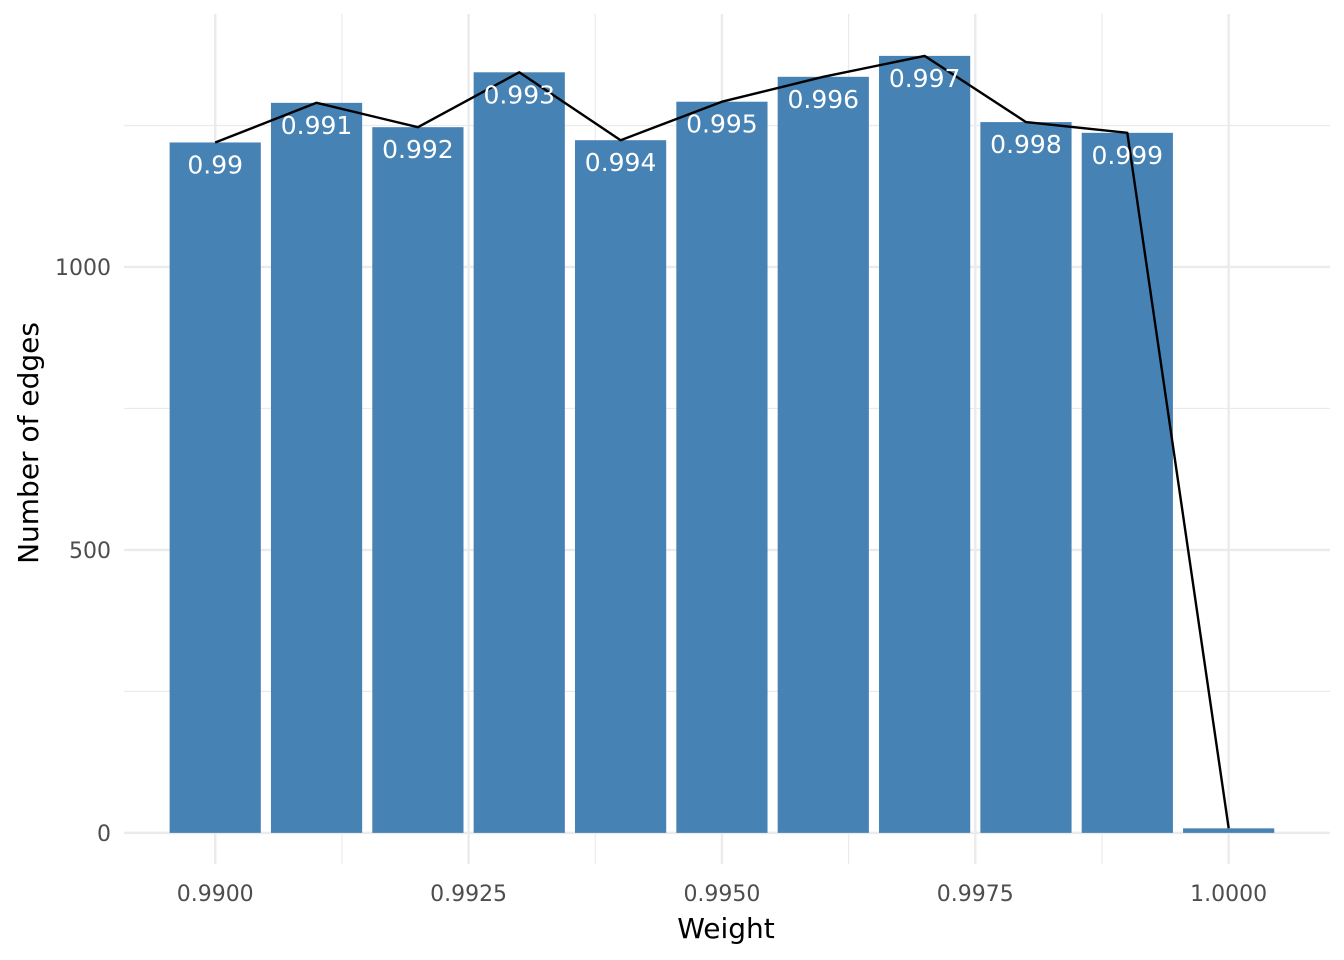 This screenshot has height=960, width=1344. Describe the element at coordinates (621, 162) in the screenshot. I see `bar-label: 0.994` at that location.